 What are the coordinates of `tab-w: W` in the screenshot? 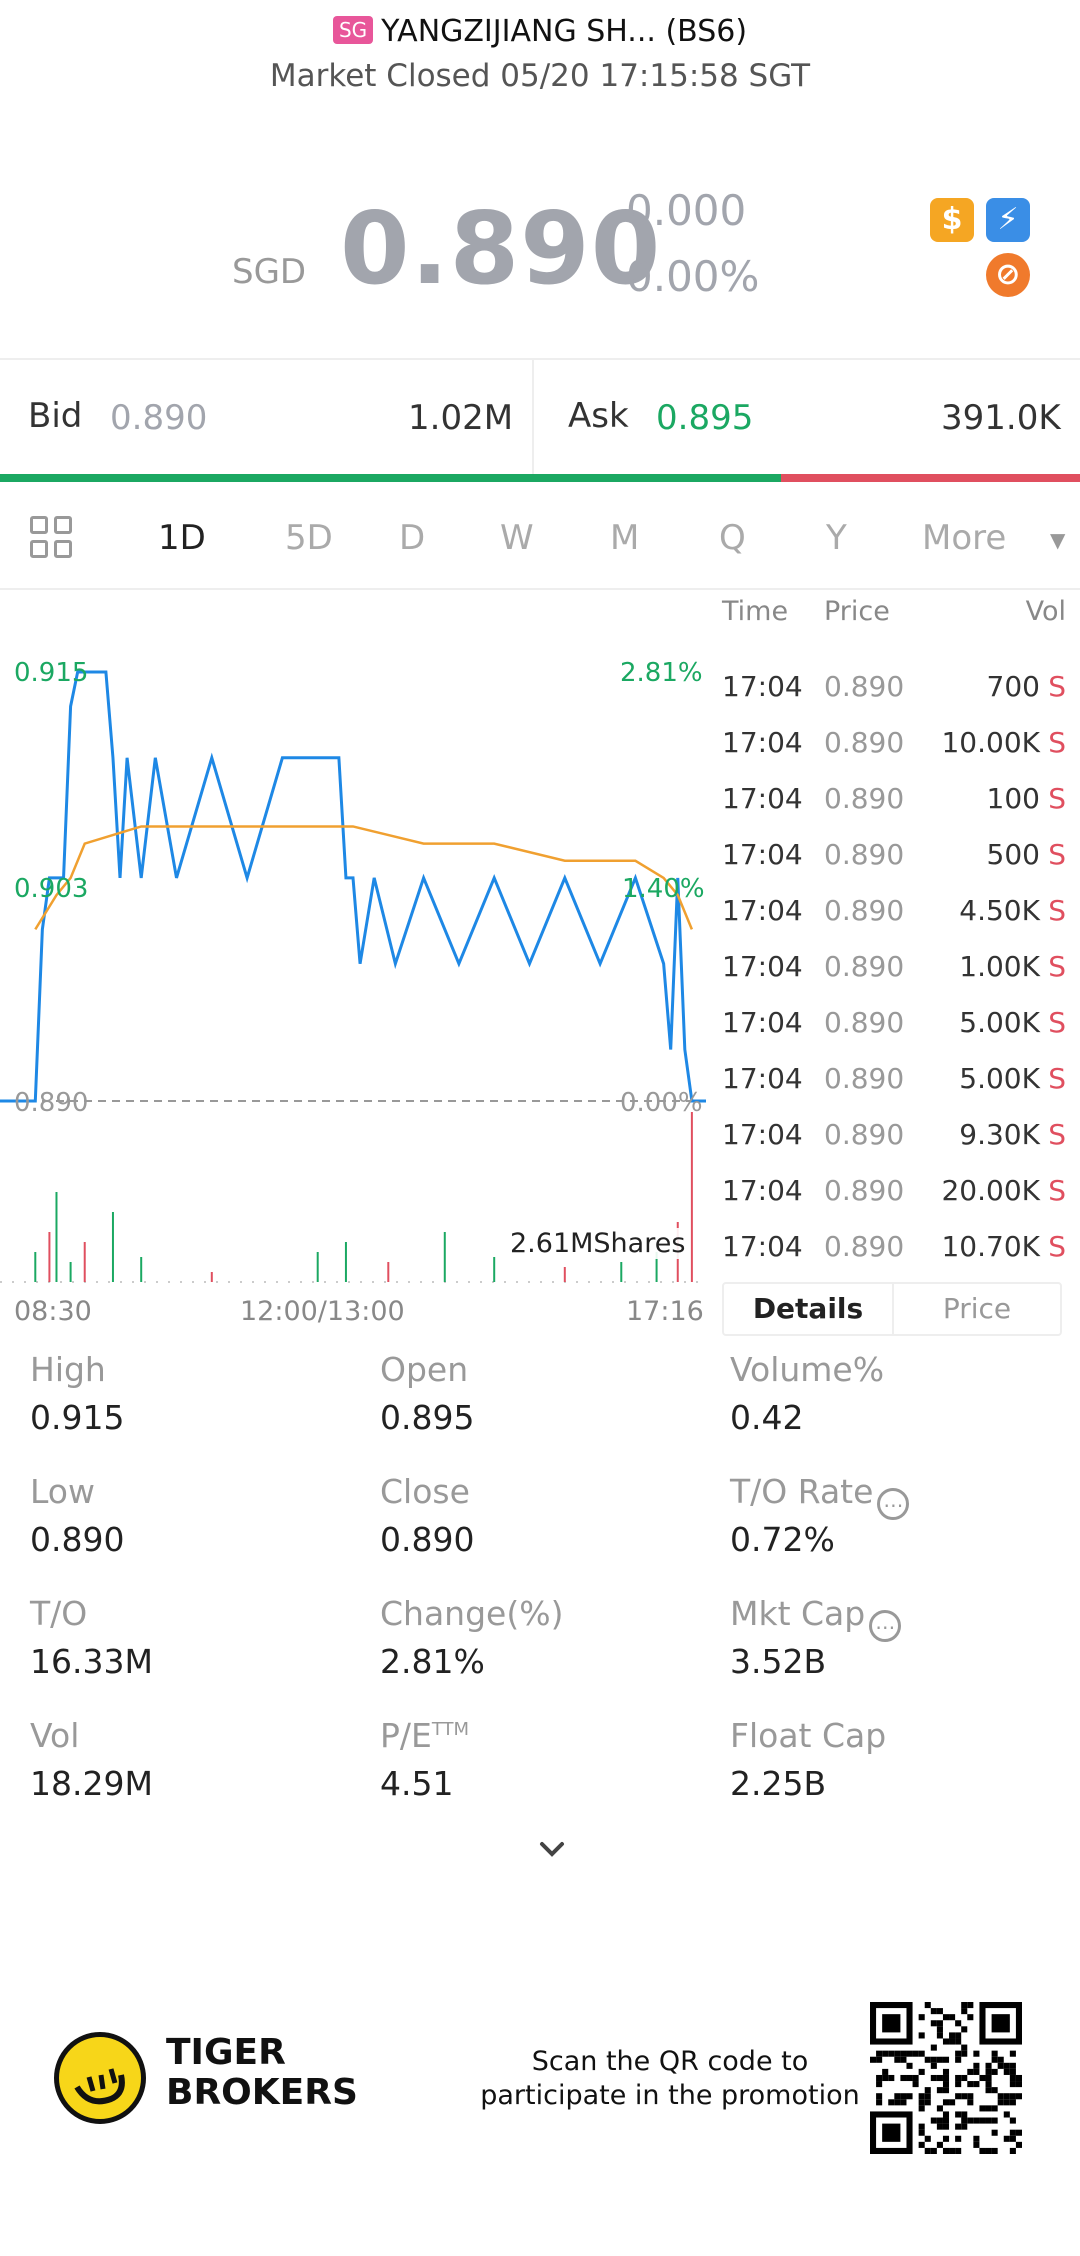 It's located at (517, 538).